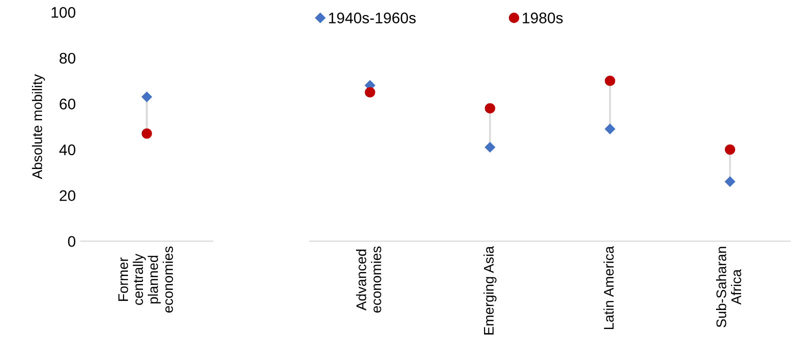 The height and width of the screenshot is (347, 800). I want to click on legend-label: 1940s-1960s, so click(372, 18).